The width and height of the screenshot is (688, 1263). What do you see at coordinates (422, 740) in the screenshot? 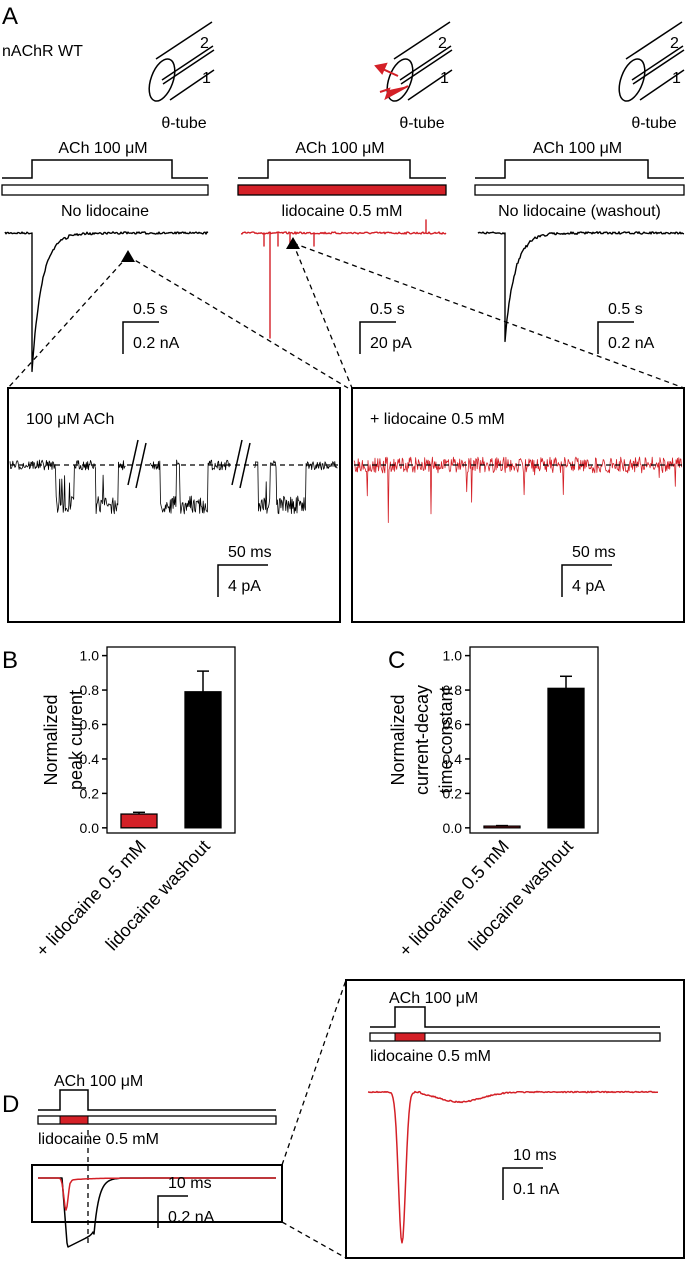
I see `y-axis-label: current-decay` at bounding box center [422, 740].